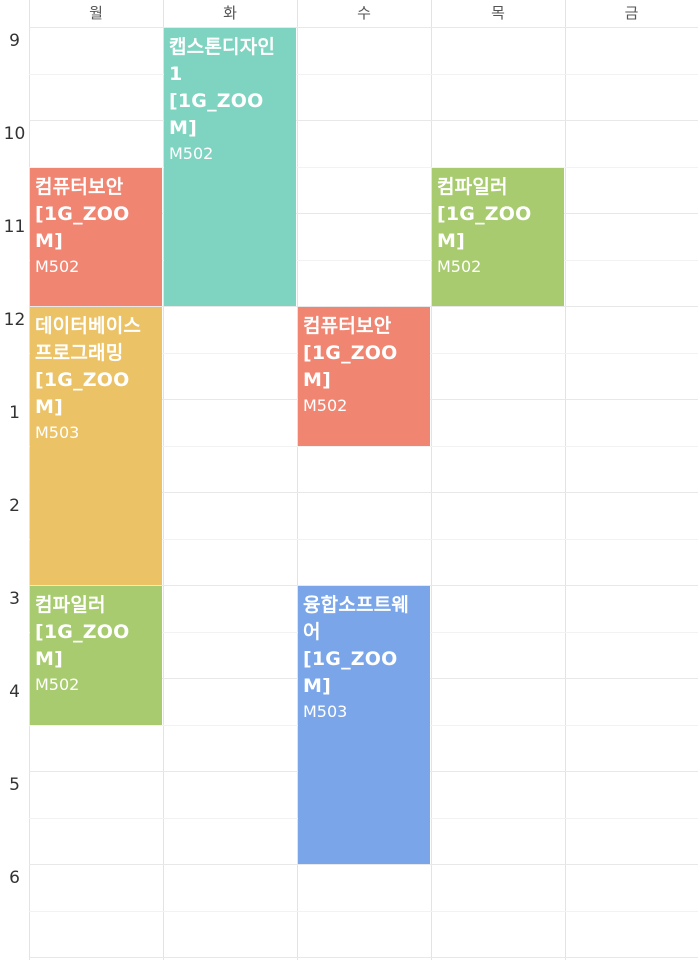 Image resolution: width=698 pixels, height=960 pixels. What do you see at coordinates (14, 785) in the screenshot?
I see `hour-label: 5` at bounding box center [14, 785].